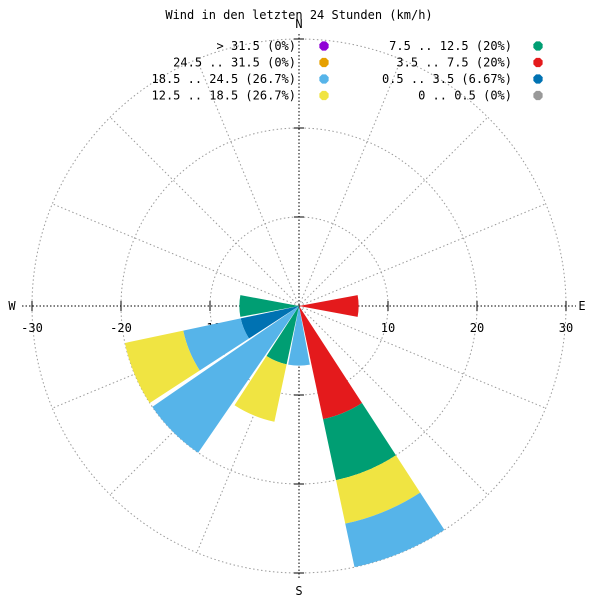 The image size is (600, 600). Describe the element at coordinates (121, 328) in the screenshot. I see `x-tick-label: -20` at that location.